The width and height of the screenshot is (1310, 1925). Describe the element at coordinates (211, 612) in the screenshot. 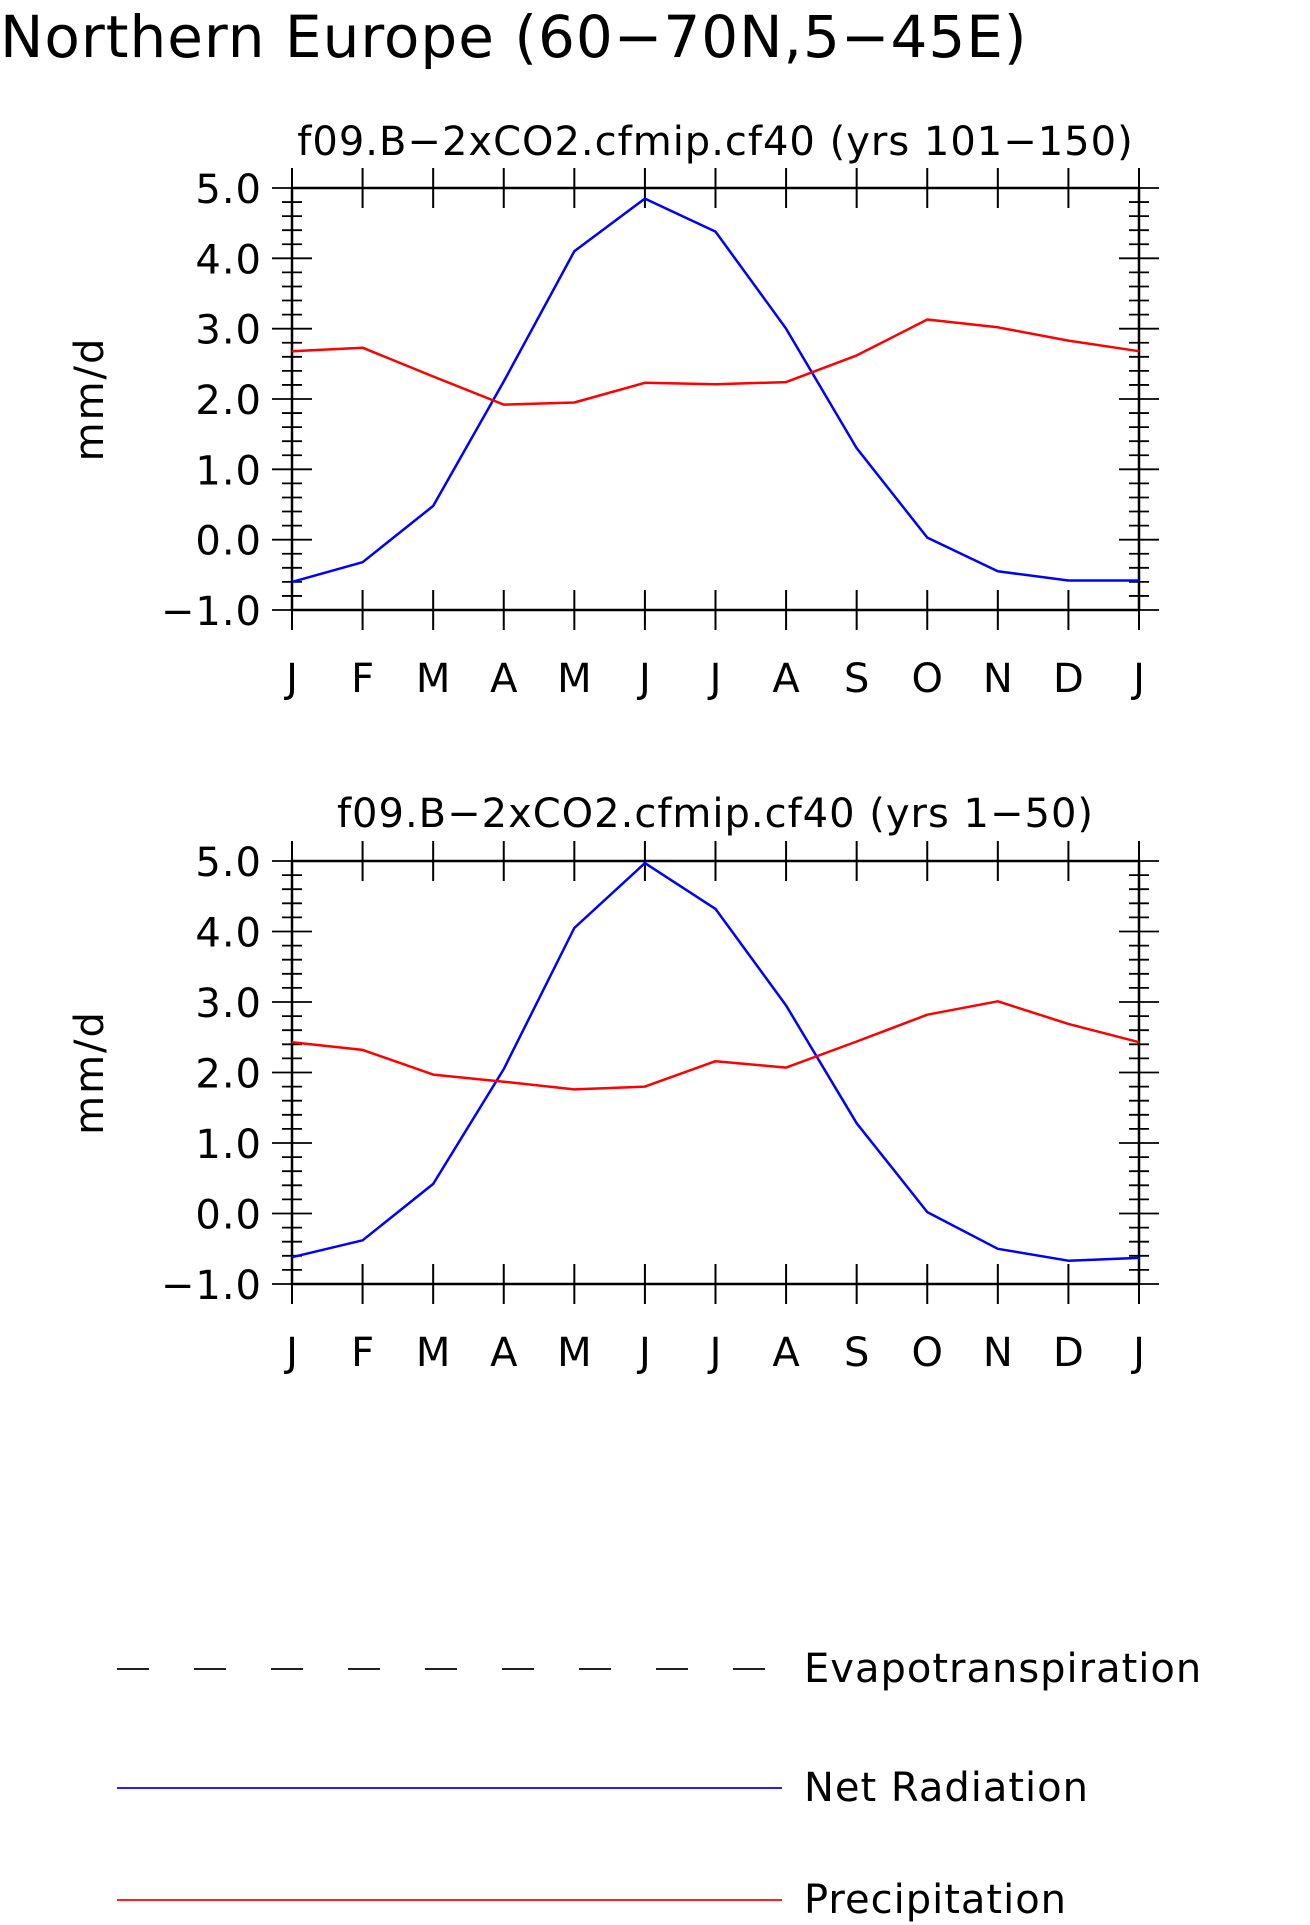

I see `chart1-ytick-label: −1.0` at that location.